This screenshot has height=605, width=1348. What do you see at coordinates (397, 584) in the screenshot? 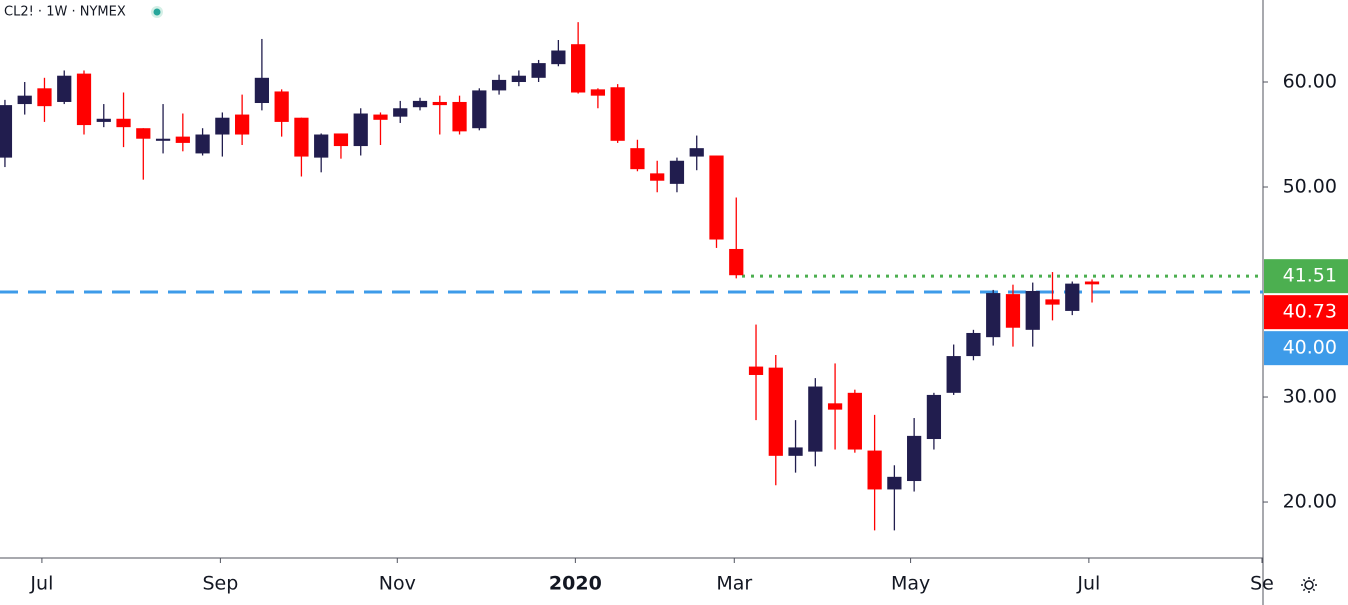
I see `x-tick-label: Nov` at bounding box center [397, 584].